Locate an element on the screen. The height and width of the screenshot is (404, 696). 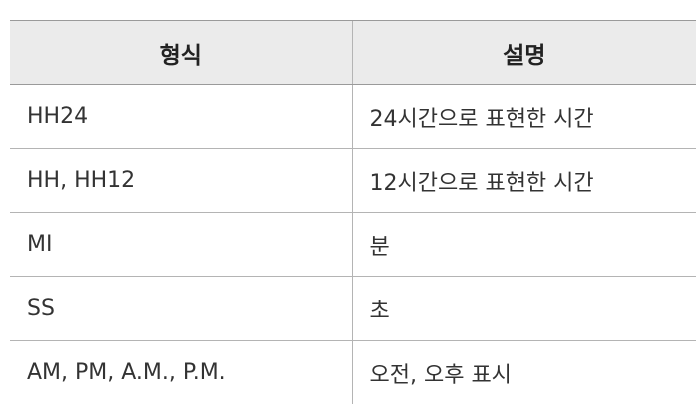
format-cell: HH, HH12 is located at coordinates (181, 181).